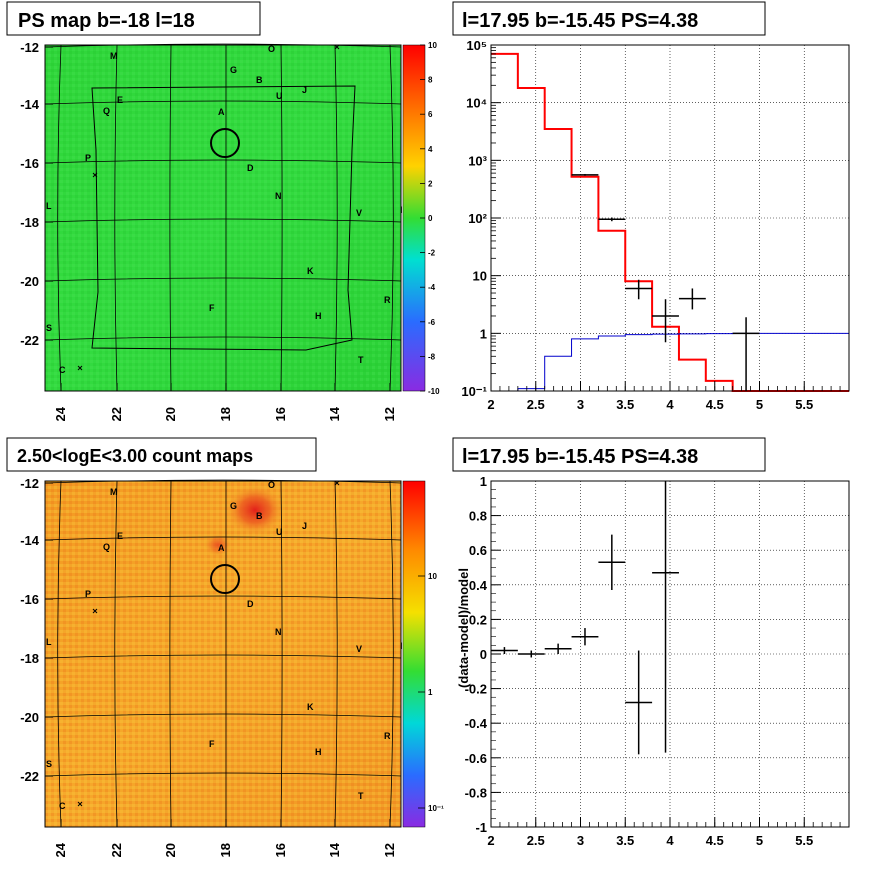 Image resolution: width=896 pixels, height=872 pixels. Describe the element at coordinates (432, 253) in the screenshot. I see `colorbar-tick-label: -2` at that location.